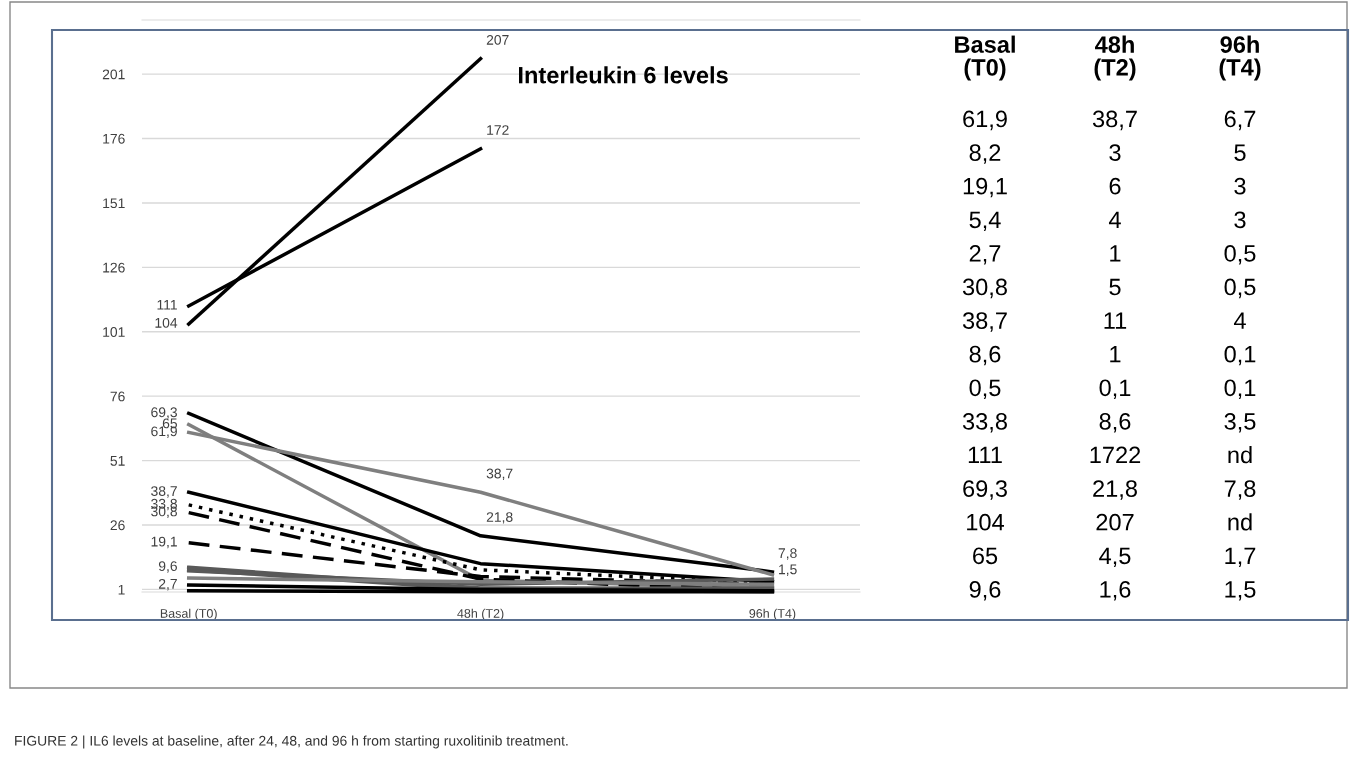  Describe the element at coordinates (1240, 423) in the screenshot. I see `text: 3,5` at that location.